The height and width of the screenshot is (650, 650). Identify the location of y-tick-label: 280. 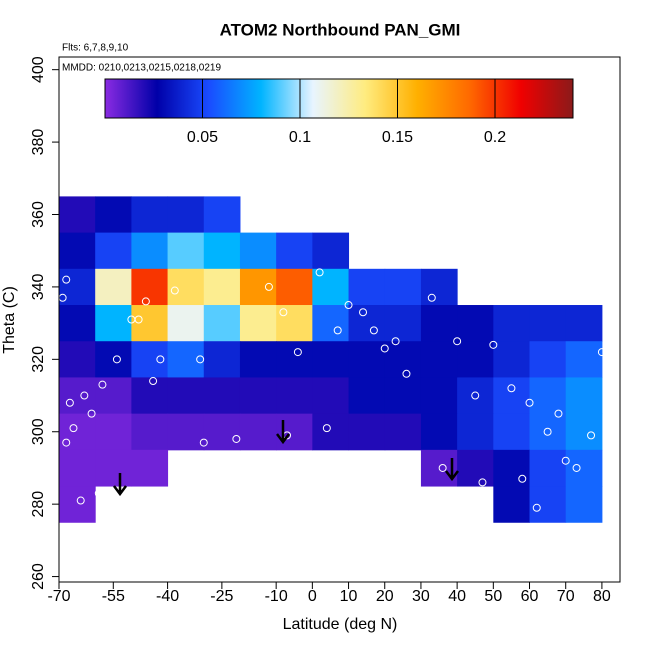
(38, 504).